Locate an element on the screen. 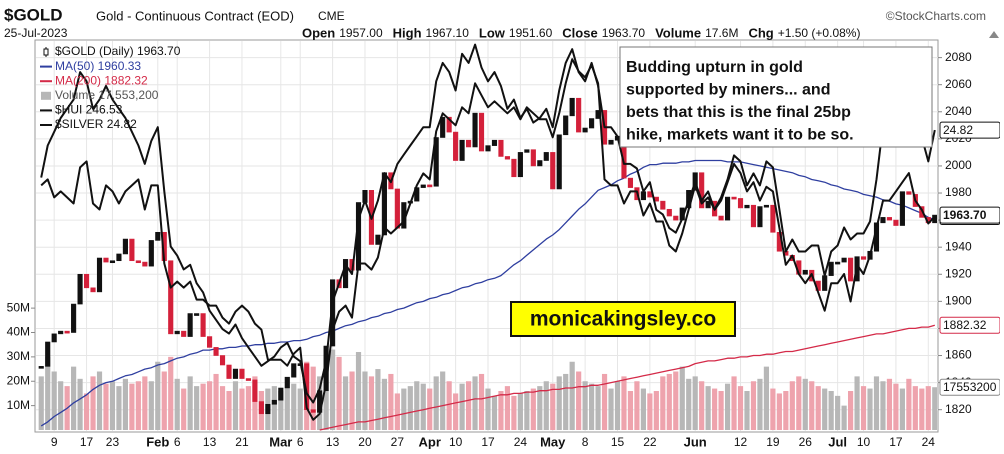 This screenshot has width=1004, height=454. annotation-line: supported by miners... and is located at coordinates (728, 90).